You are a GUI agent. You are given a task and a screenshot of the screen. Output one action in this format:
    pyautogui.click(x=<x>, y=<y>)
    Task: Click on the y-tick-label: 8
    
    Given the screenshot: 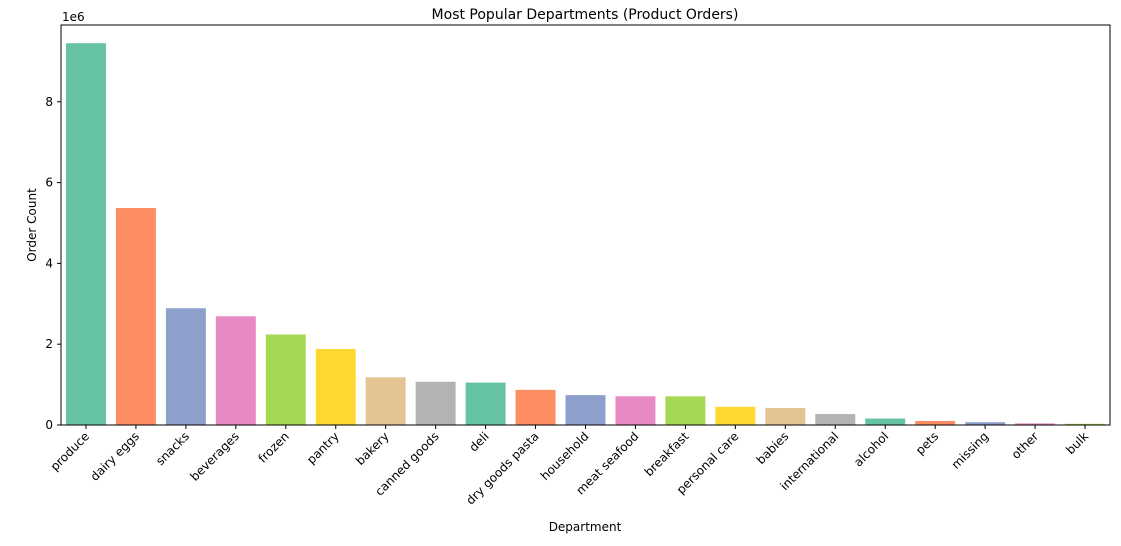 What is the action you would take?
    pyautogui.click(x=49, y=102)
    